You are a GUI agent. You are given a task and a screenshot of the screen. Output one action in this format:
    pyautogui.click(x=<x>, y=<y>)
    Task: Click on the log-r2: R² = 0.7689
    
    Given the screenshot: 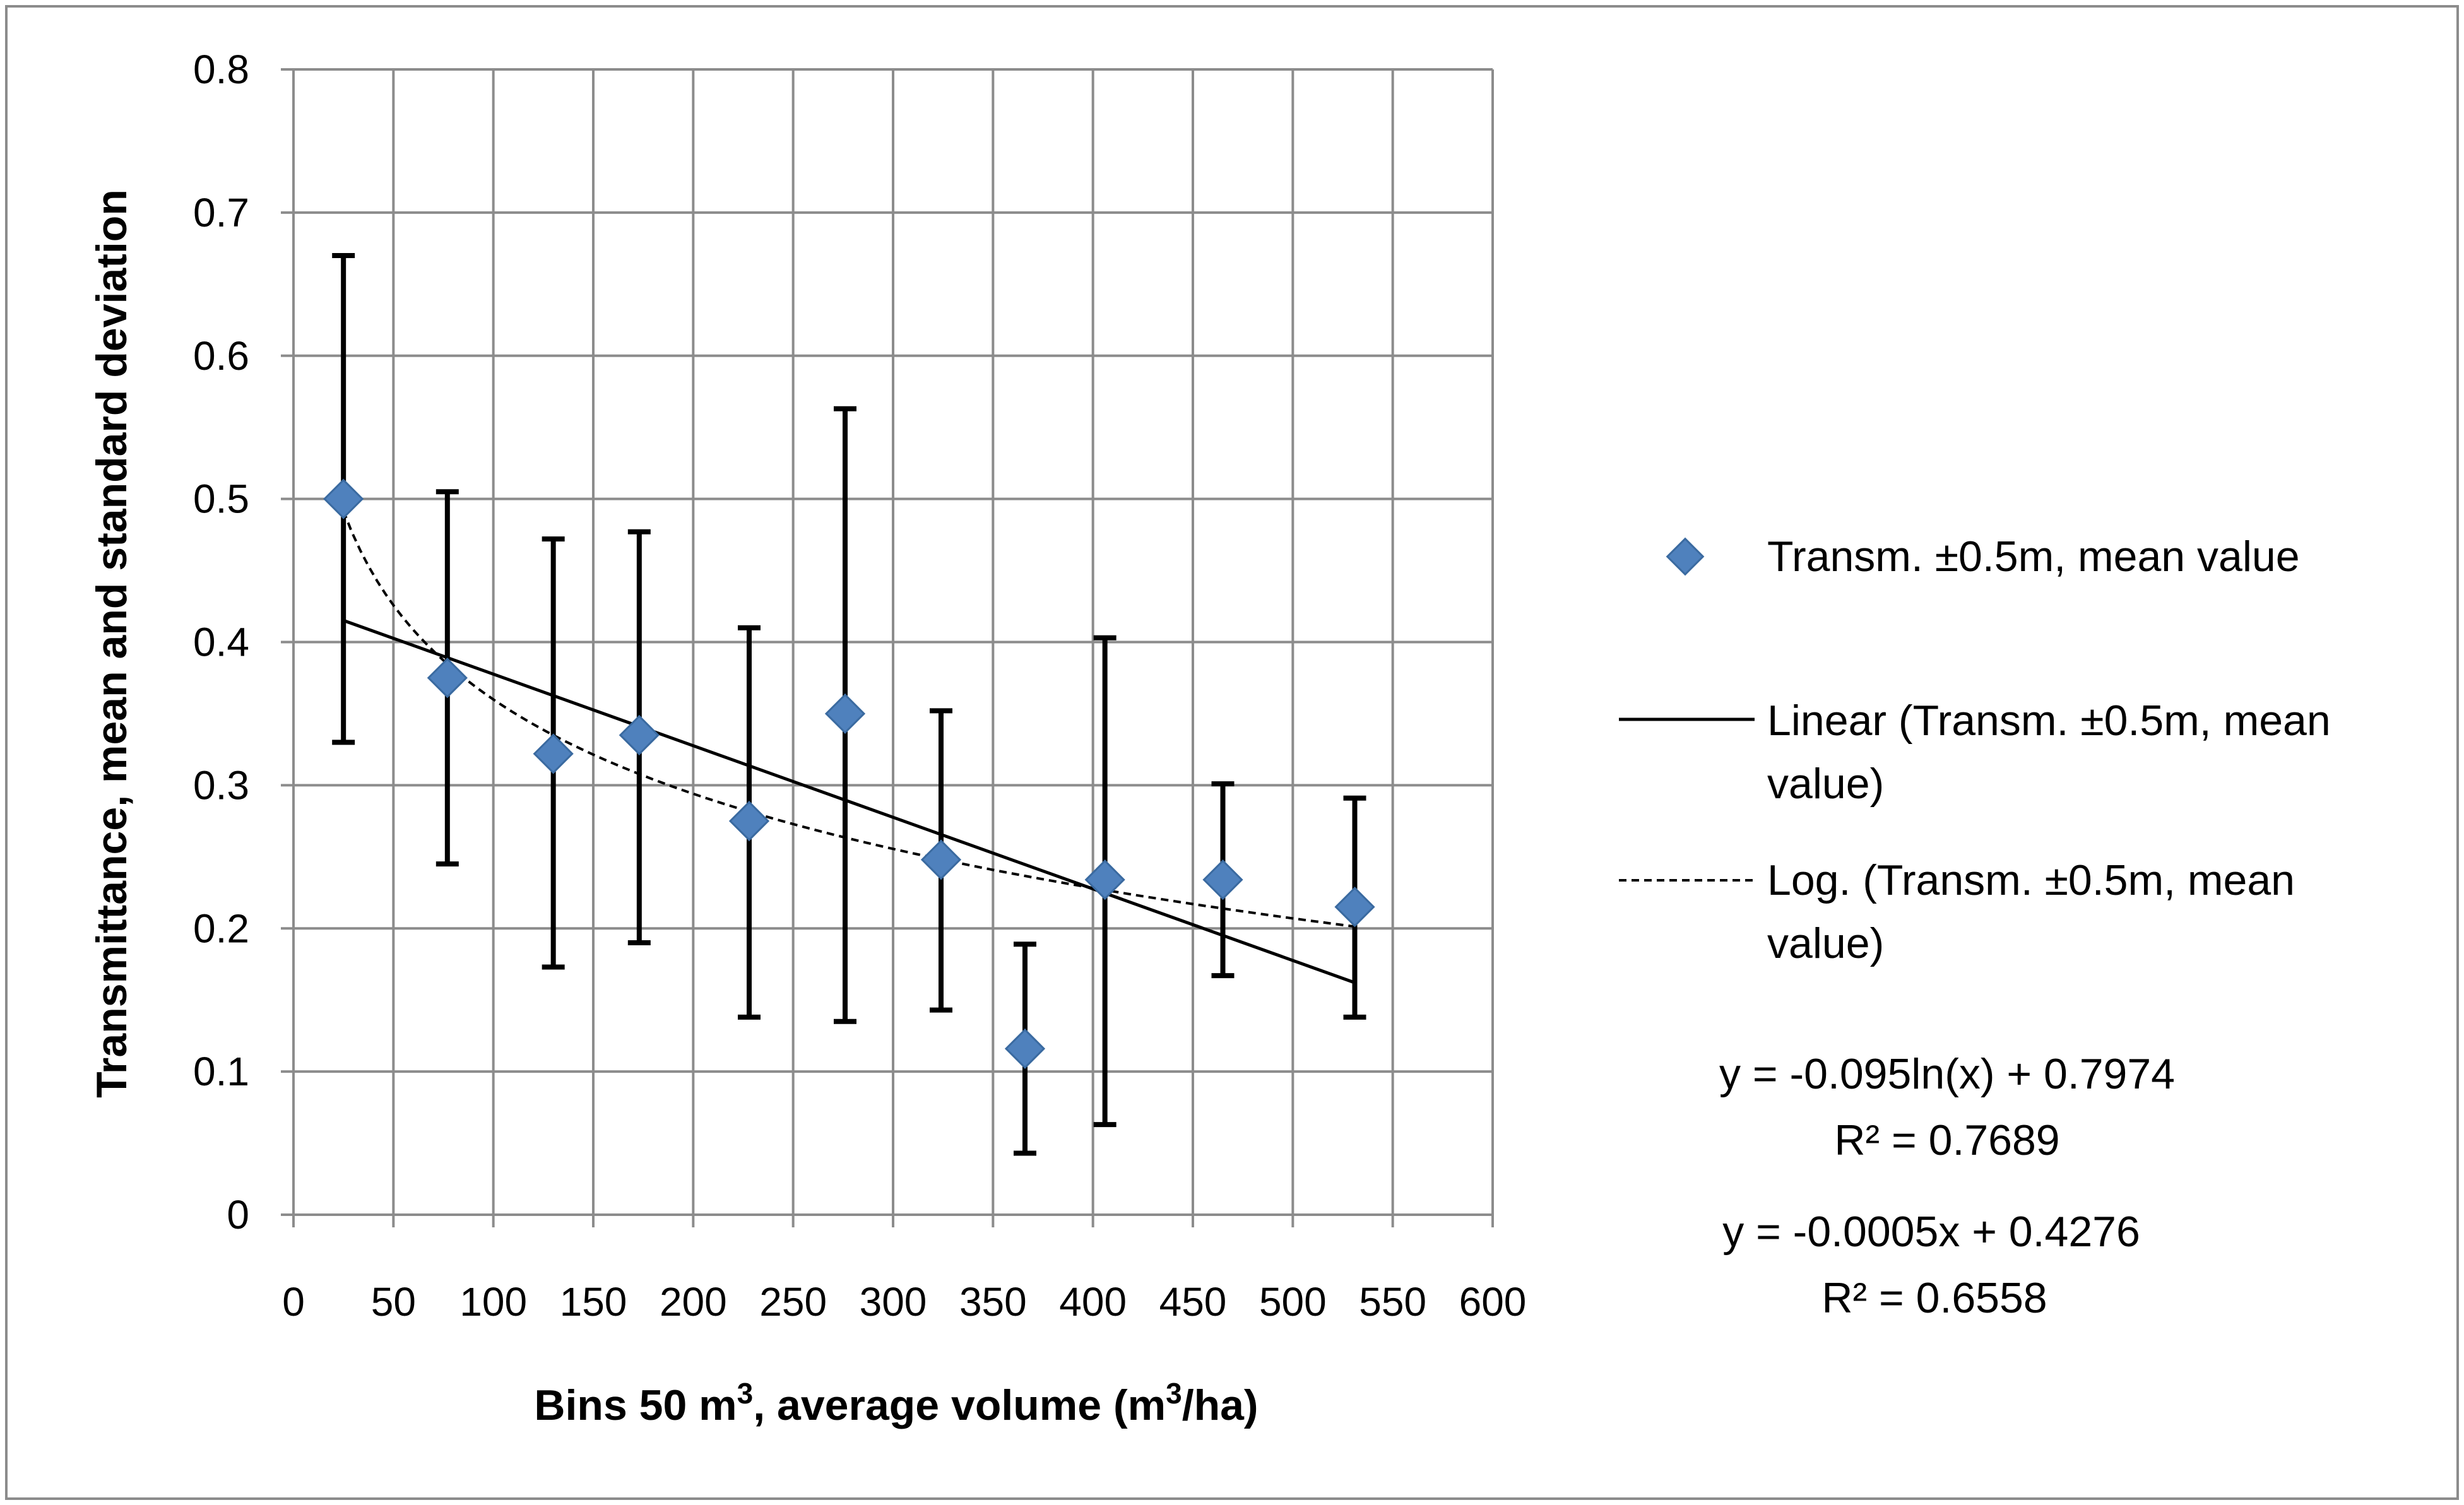 What is the action you would take?
    pyautogui.click(x=1946, y=1140)
    